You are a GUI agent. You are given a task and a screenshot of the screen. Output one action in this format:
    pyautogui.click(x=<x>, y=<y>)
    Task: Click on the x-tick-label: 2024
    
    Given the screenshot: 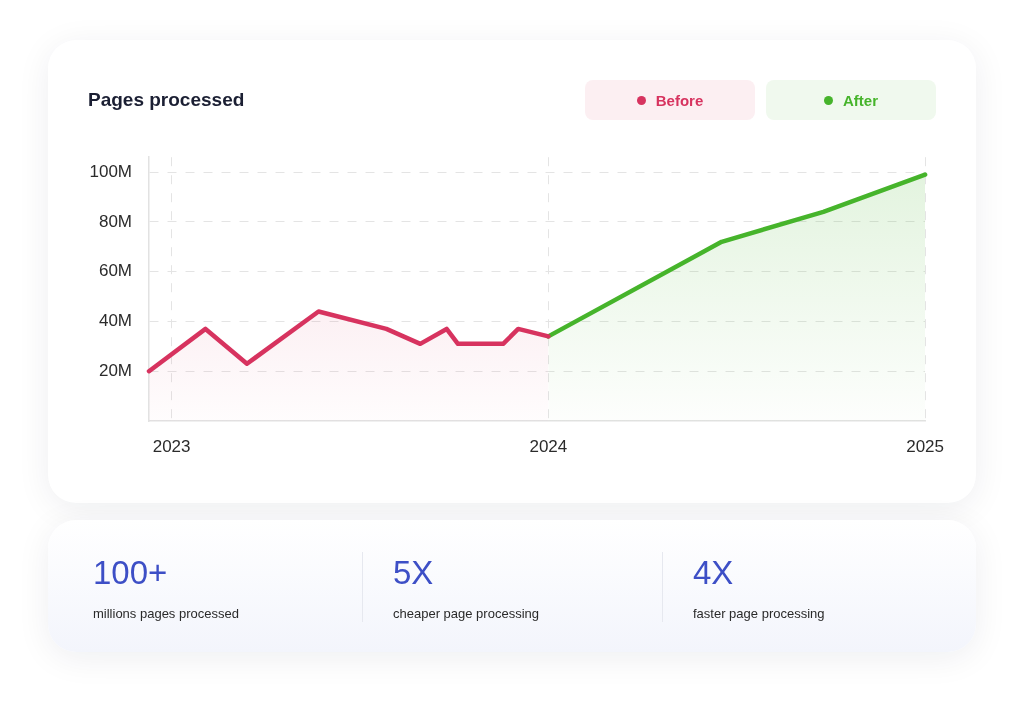 What is the action you would take?
    pyautogui.click(x=548, y=446)
    